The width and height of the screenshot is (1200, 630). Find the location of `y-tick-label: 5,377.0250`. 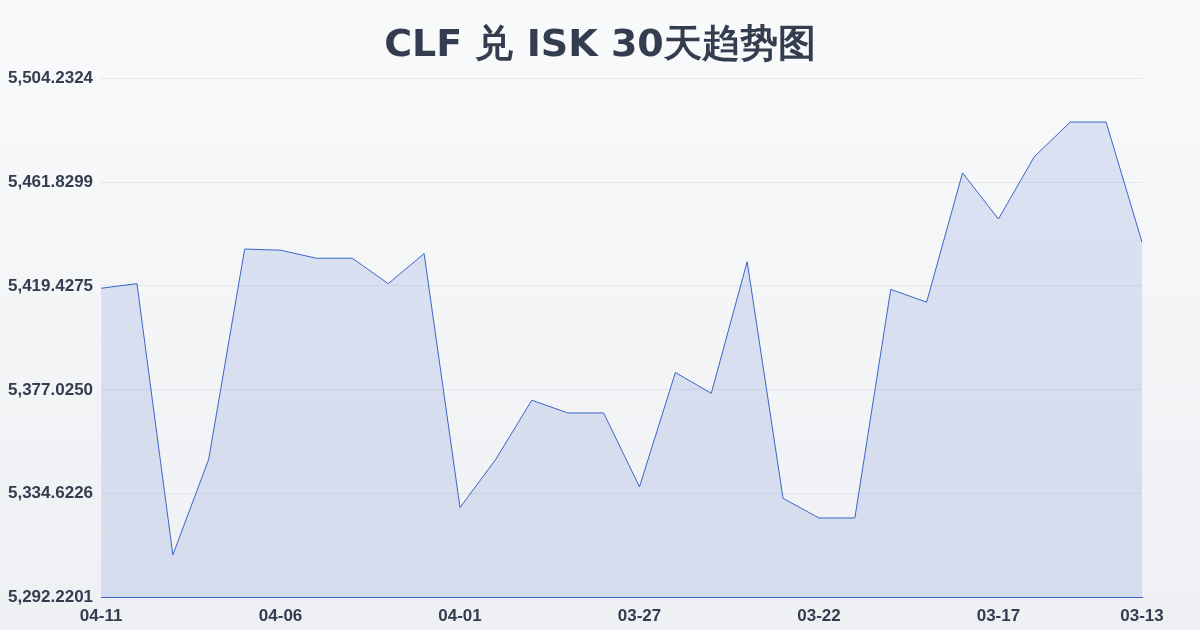

y-tick-label: 5,377.0250 is located at coordinates (50, 389).